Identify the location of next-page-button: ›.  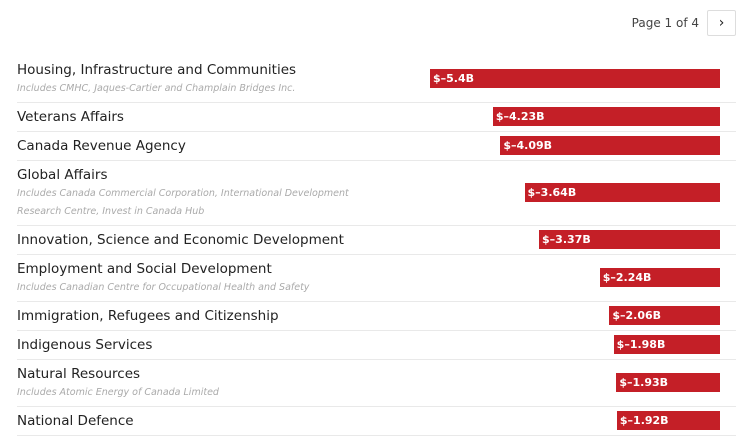
(721, 23).